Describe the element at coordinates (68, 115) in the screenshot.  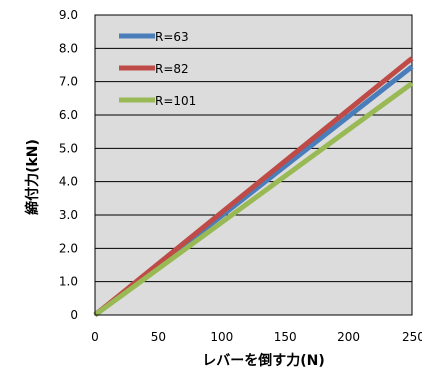
I see `y-tick-label: 6.0` at that location.